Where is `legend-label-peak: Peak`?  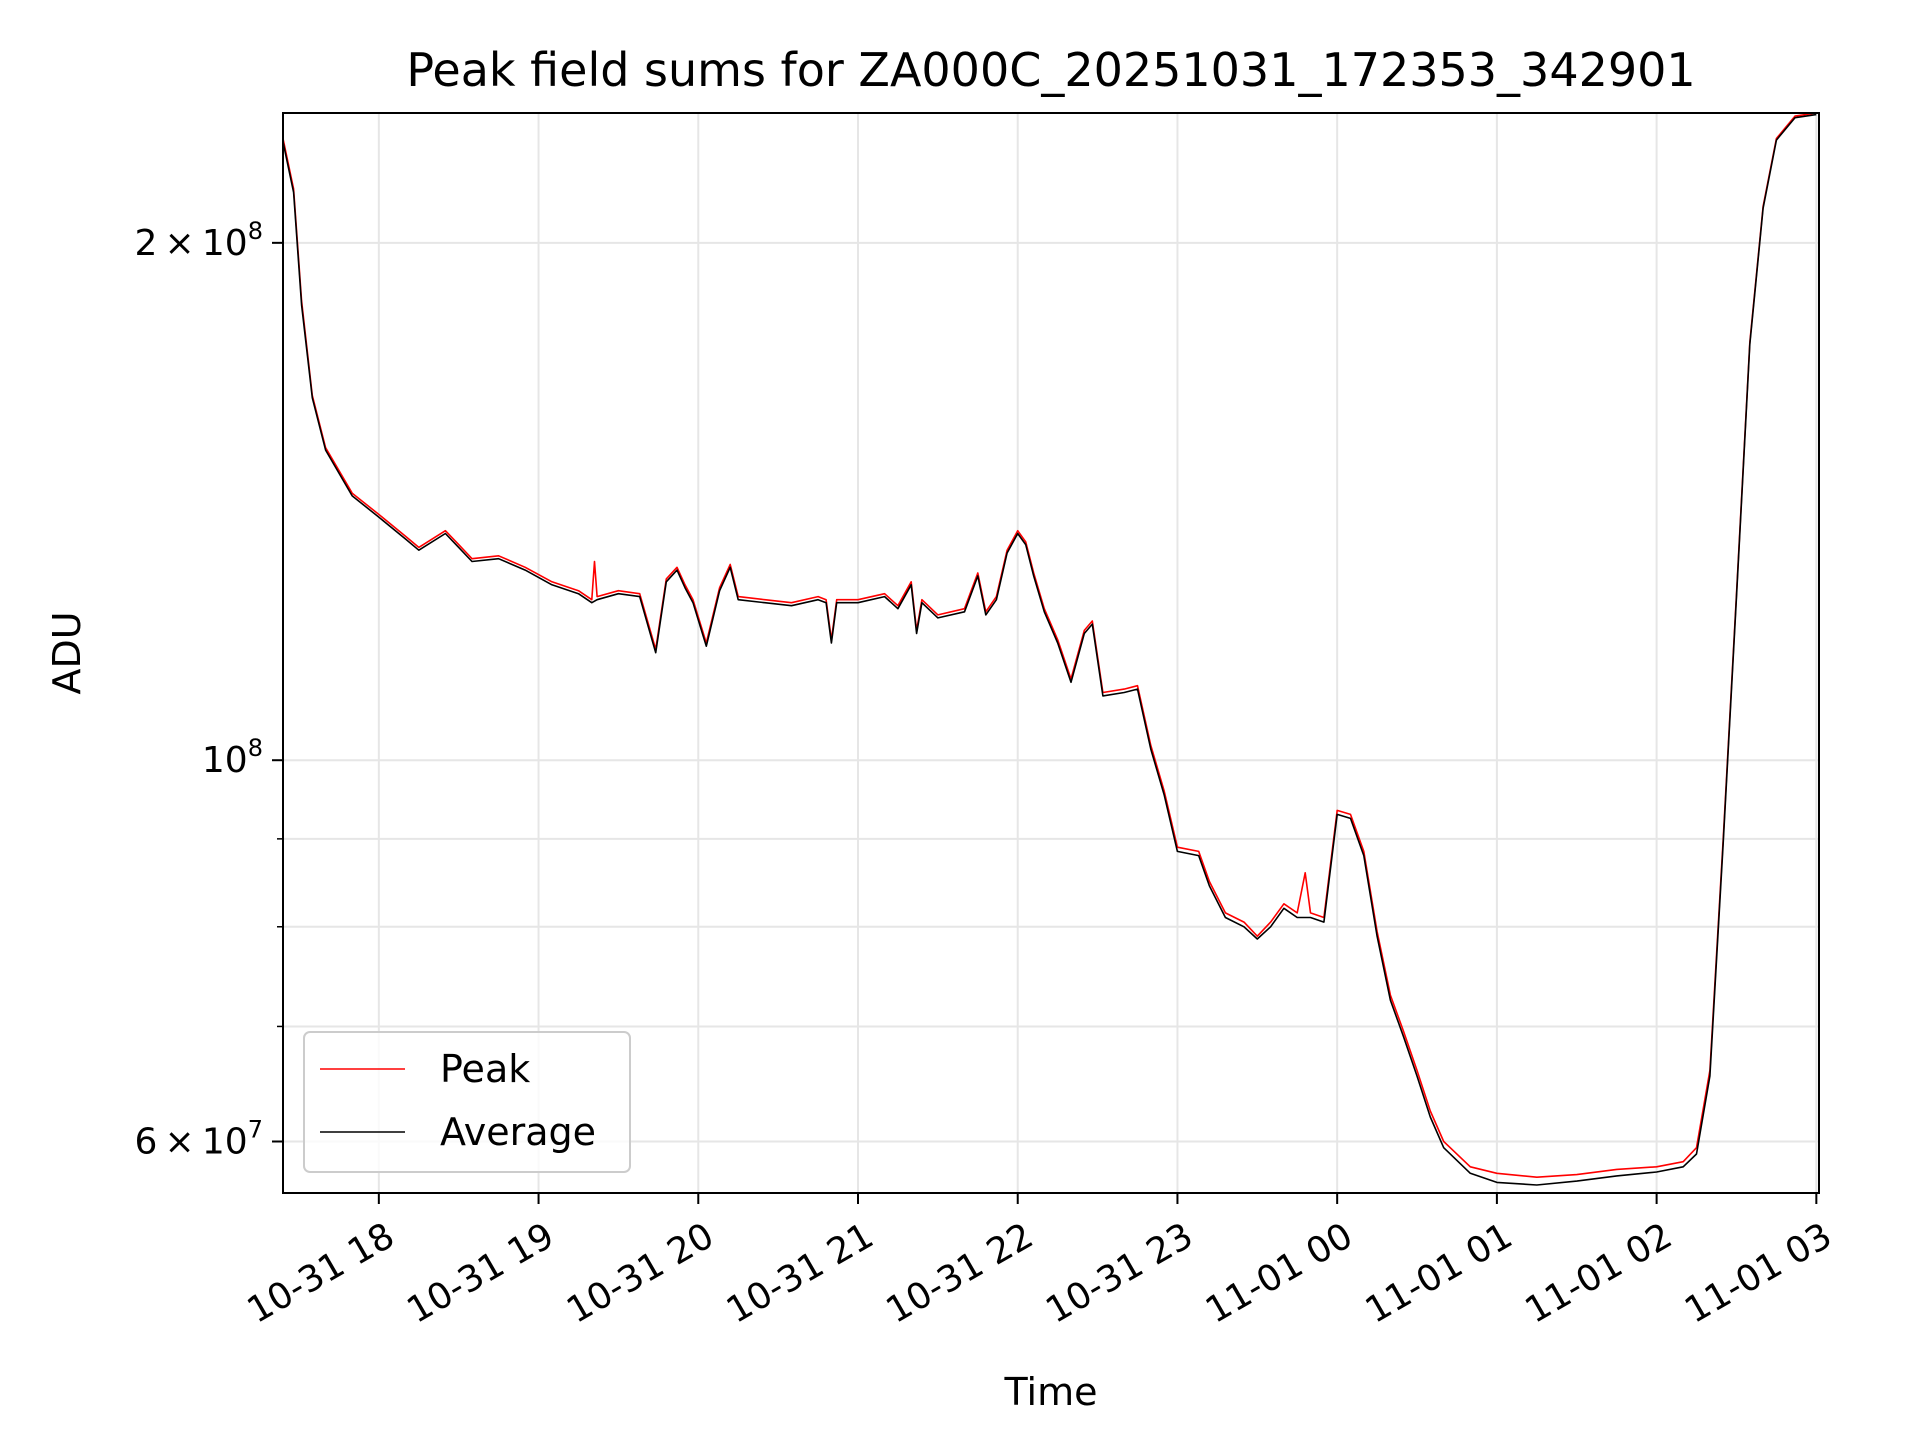
legend-label-peak: Peak is located at coordinates (485, 1069).